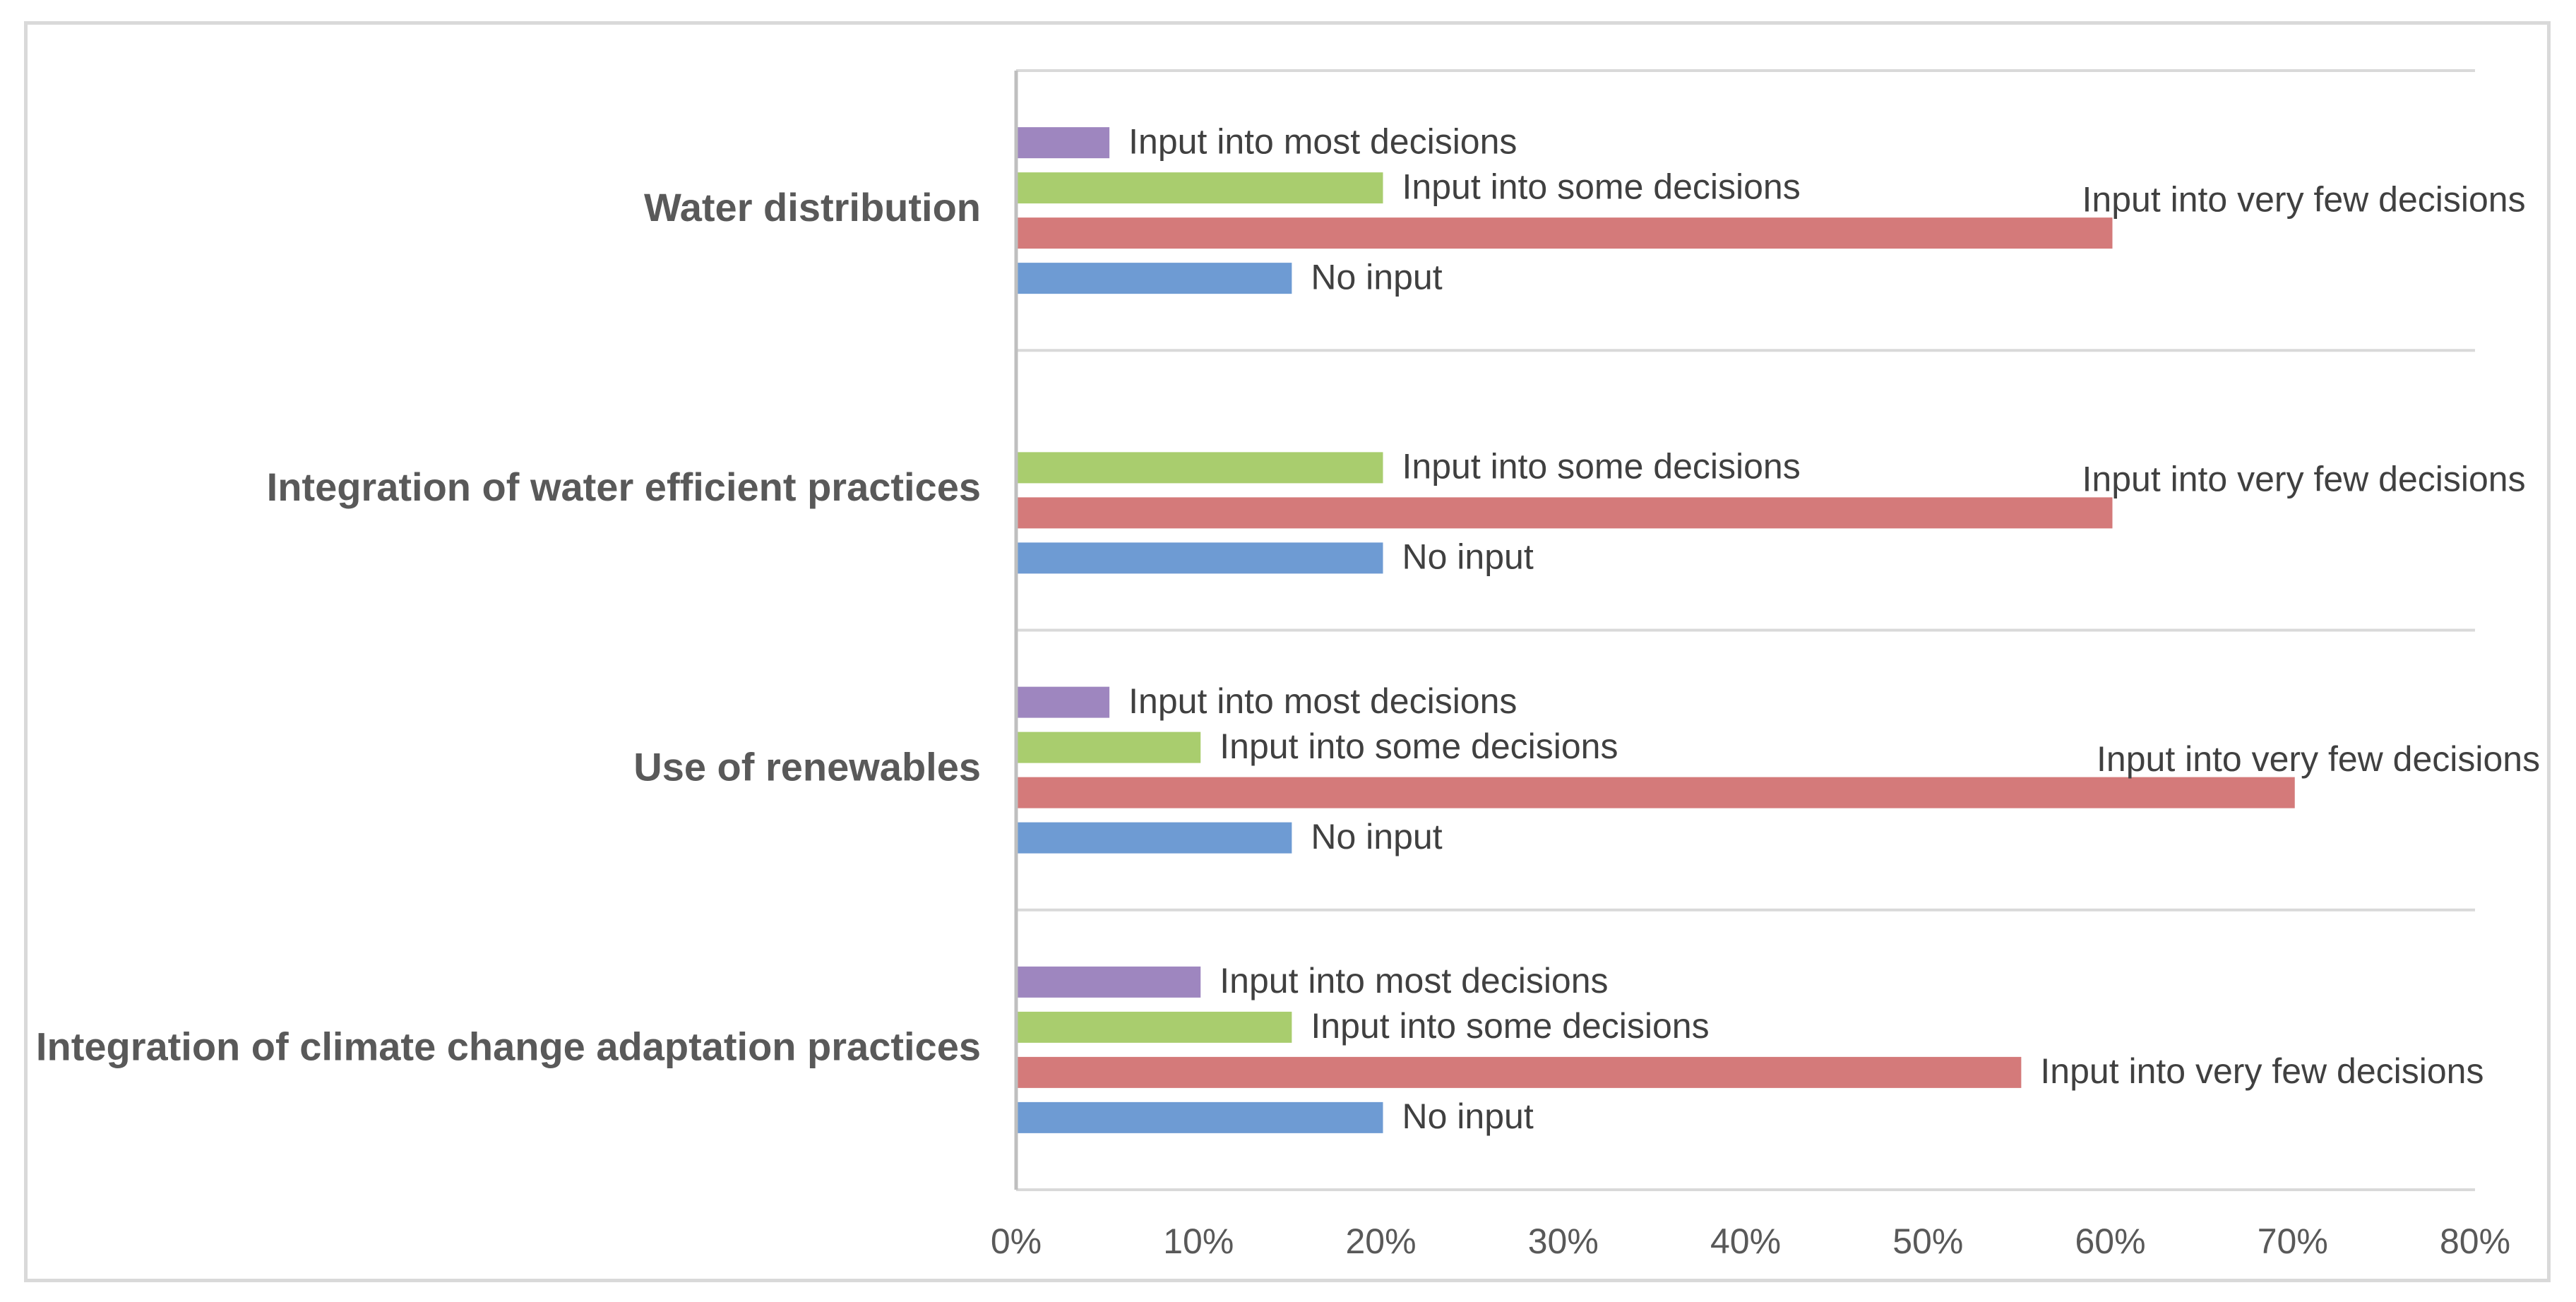 The height and width of the screenshot is (1302, 2576). I want to click on category-label: Use of renewables, so click(807, 766).